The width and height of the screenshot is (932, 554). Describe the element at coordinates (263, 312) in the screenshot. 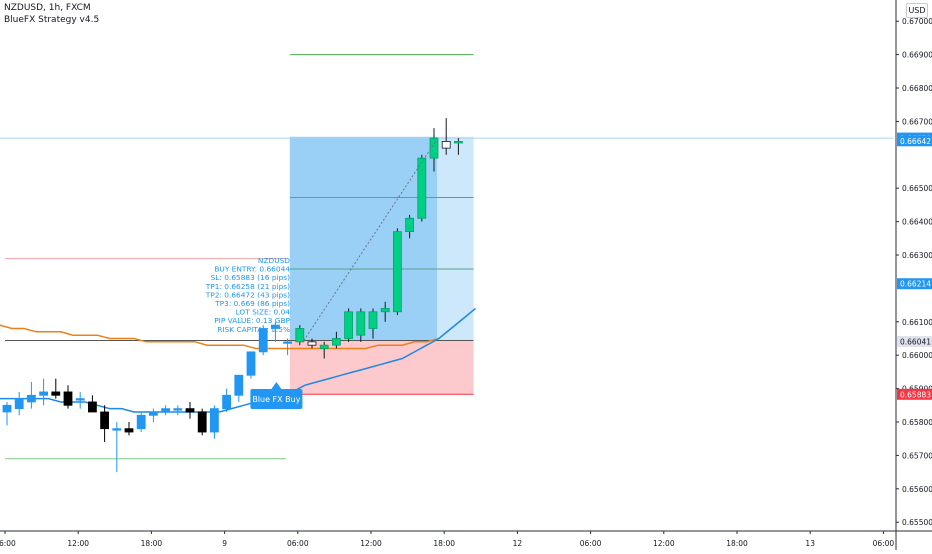

I see `trade-info-line: LOT SIZE: 0.04` at that location.